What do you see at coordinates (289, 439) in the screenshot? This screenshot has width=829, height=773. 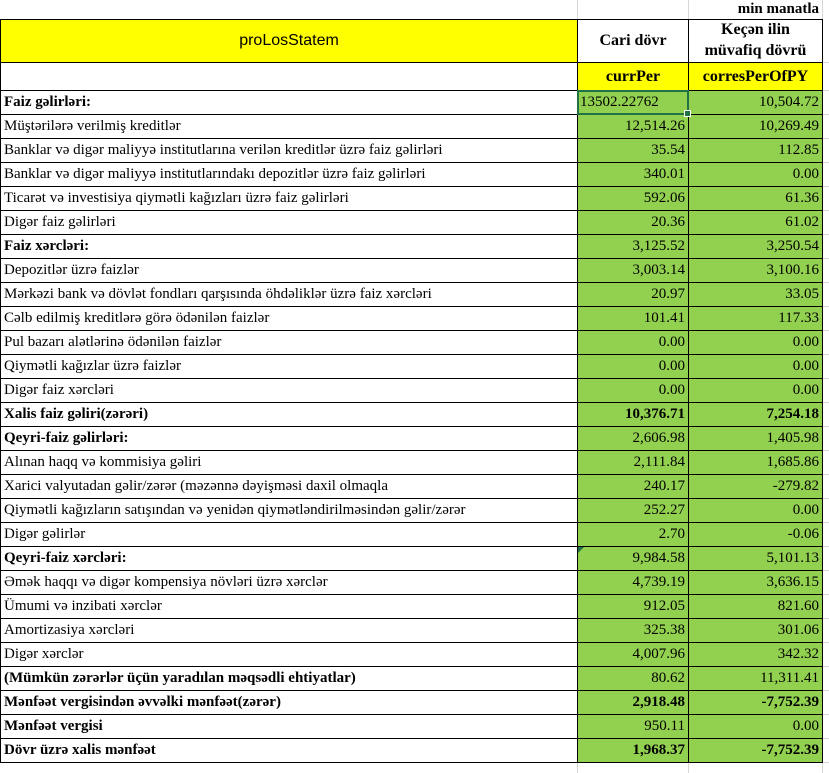 I see `row-label-cell: Qeyri-faiz gəlirləri:` at bounding box center [289, 439].